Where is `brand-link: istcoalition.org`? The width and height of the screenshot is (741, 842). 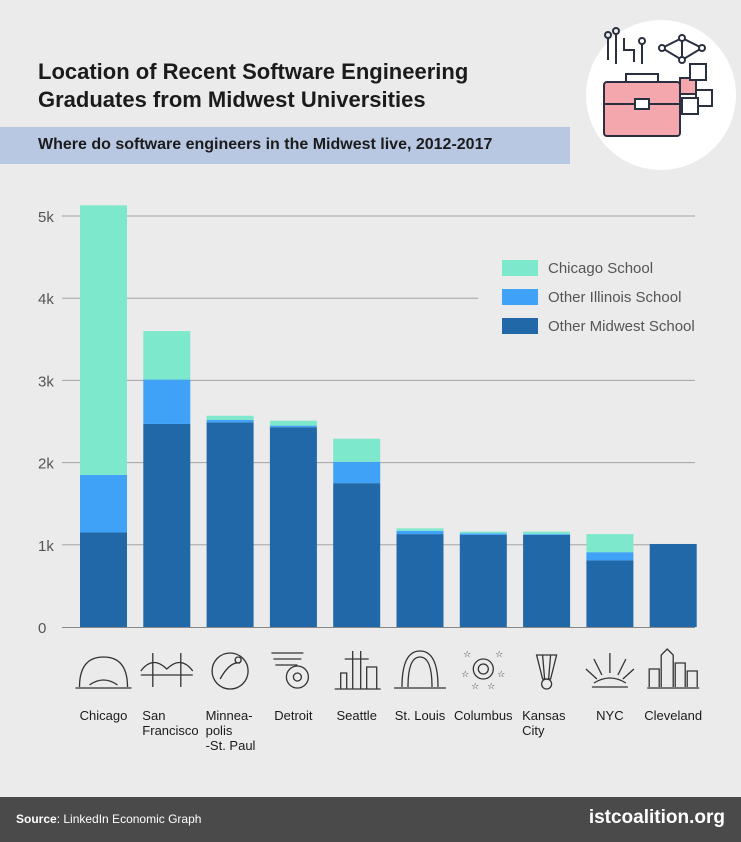 brand-link: istcoalition.org is located at coordinates (656, 817).